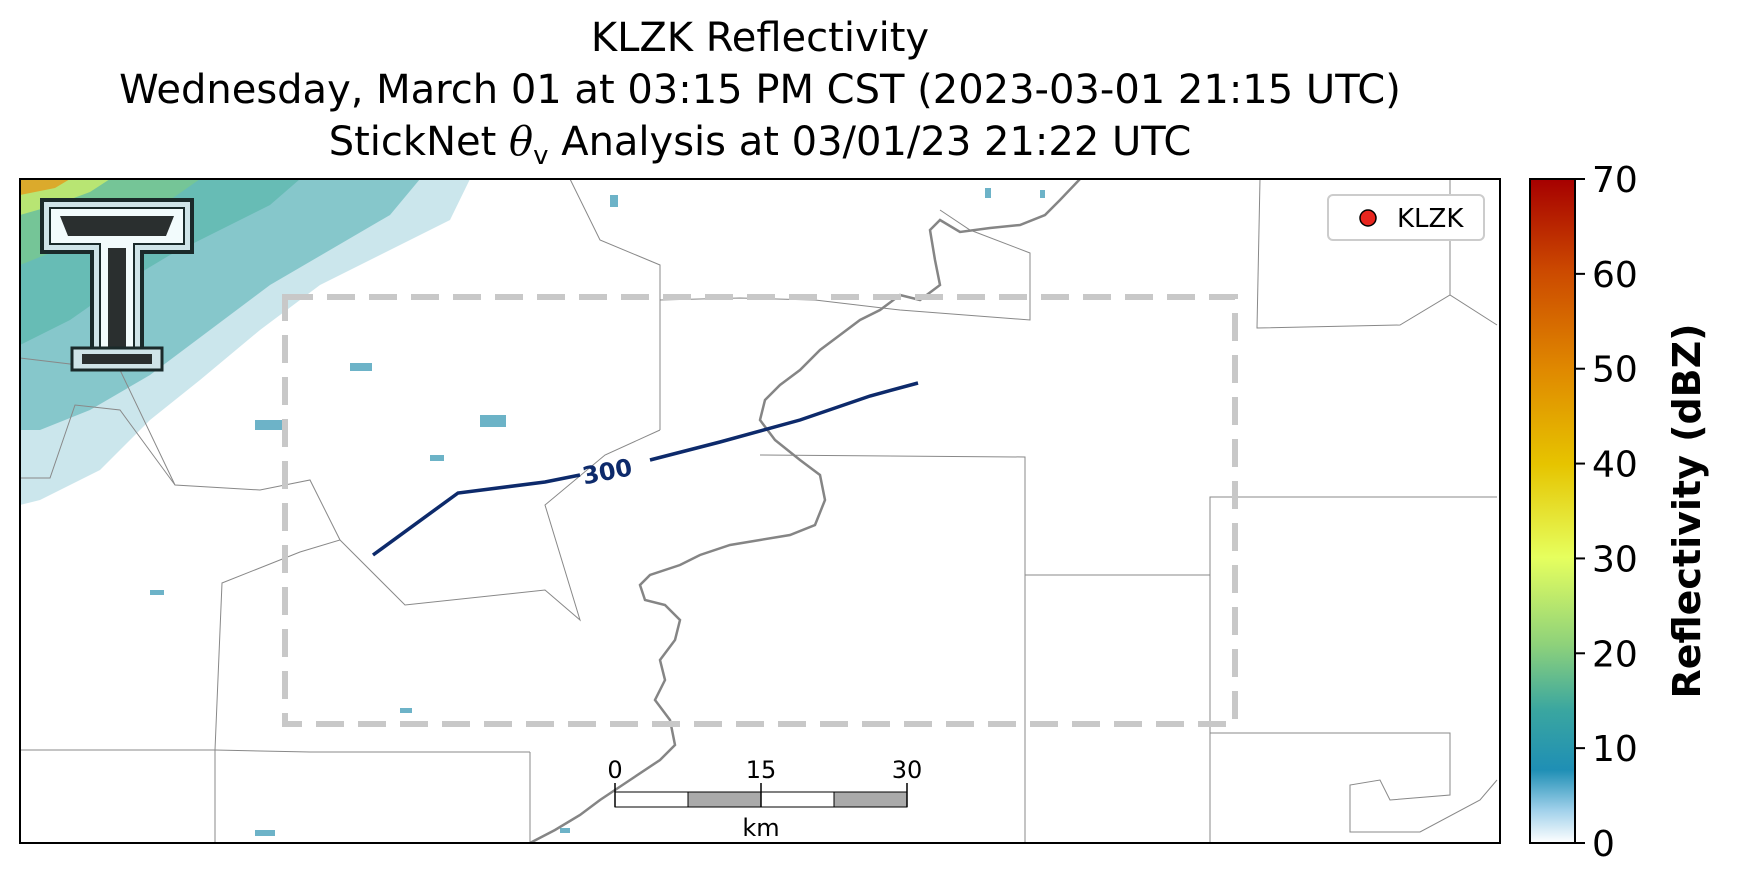  I want to click on title-line-1: KLZK Reflectivity, so click(760, 38).